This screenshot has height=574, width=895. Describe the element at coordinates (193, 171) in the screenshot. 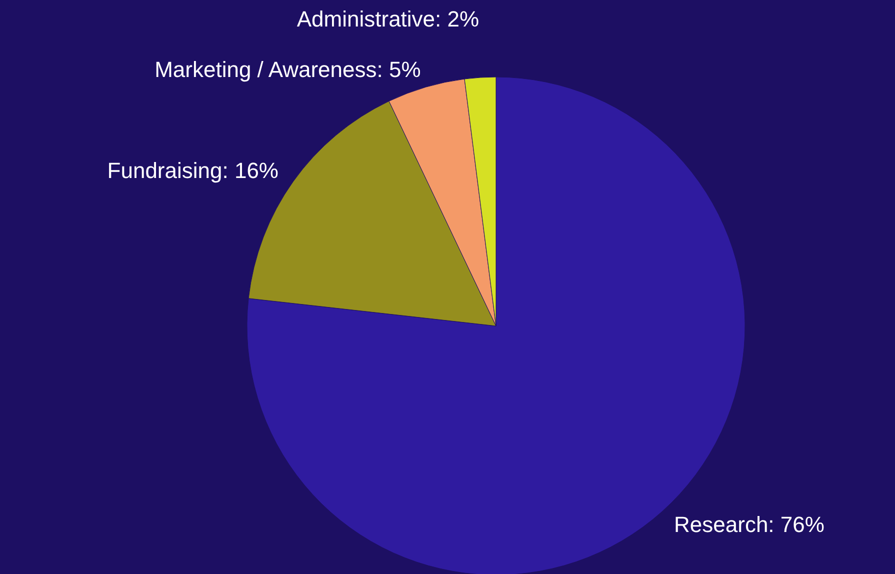

I see `slice-label: Fundraising: 16%` at that location.